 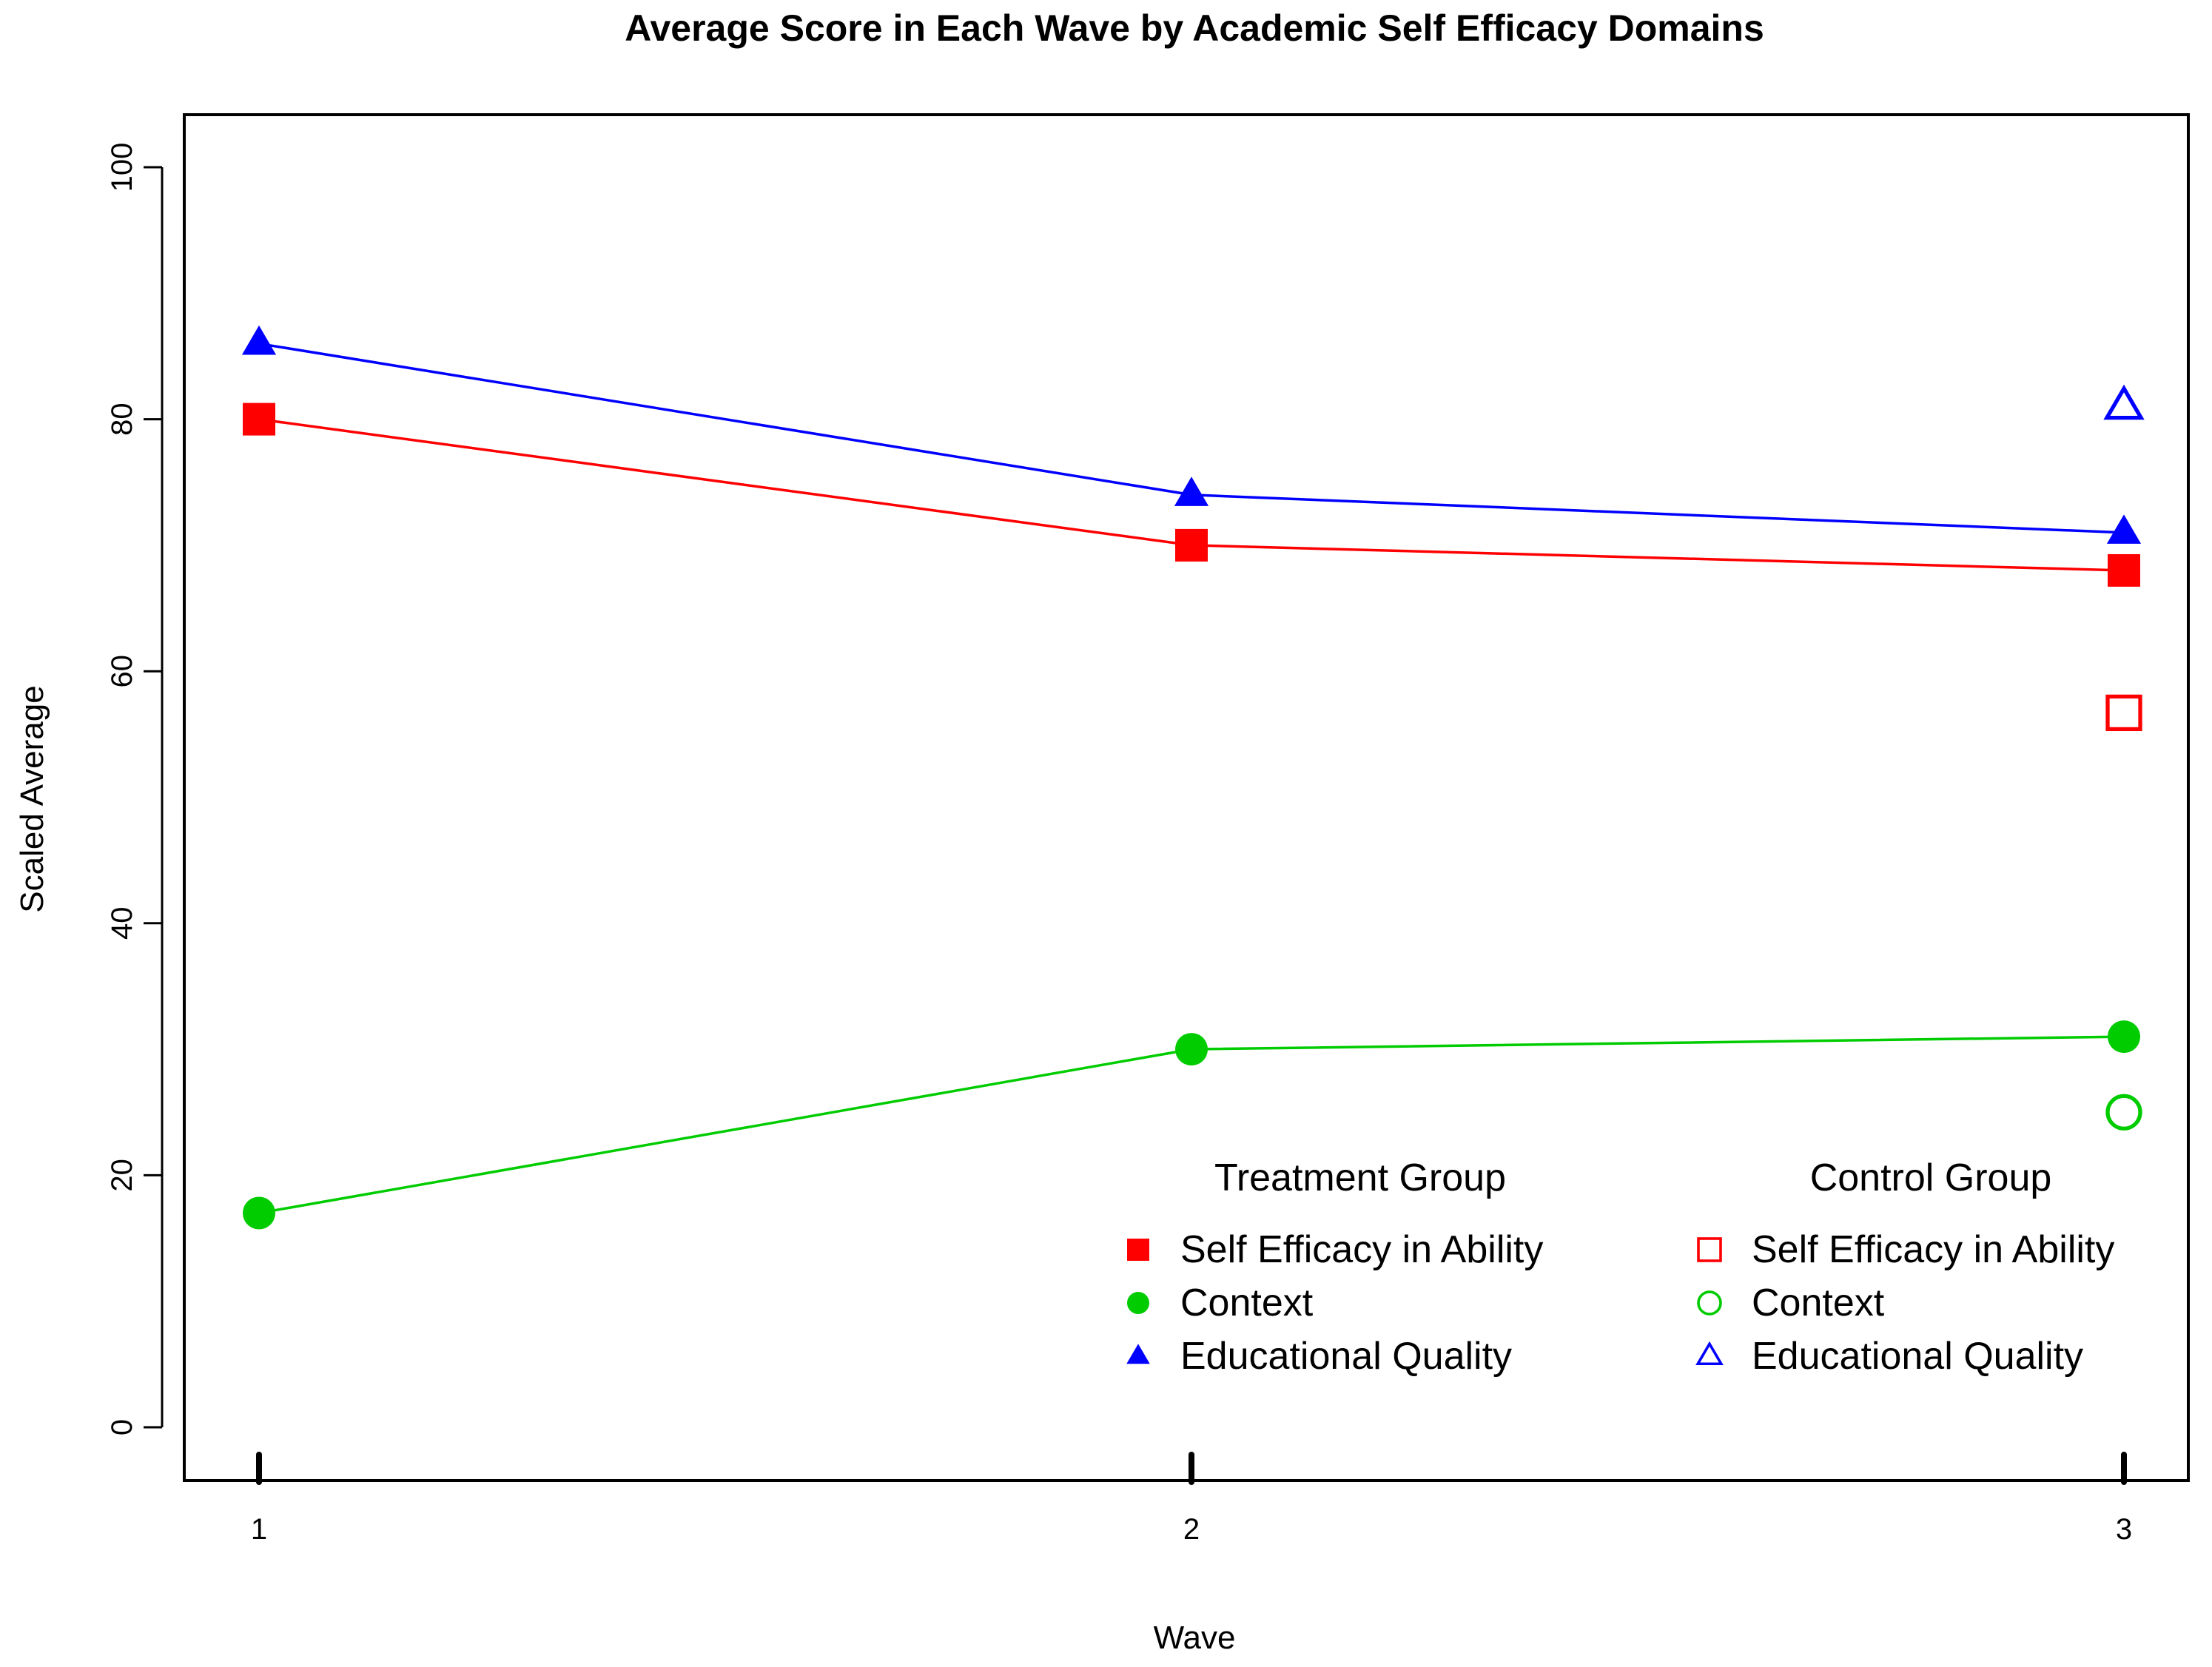 What do you see at coordinates (2124, 402) in the screenshot?
I see `data-point-educational-quality-control` at bounding box center [2124, 402].